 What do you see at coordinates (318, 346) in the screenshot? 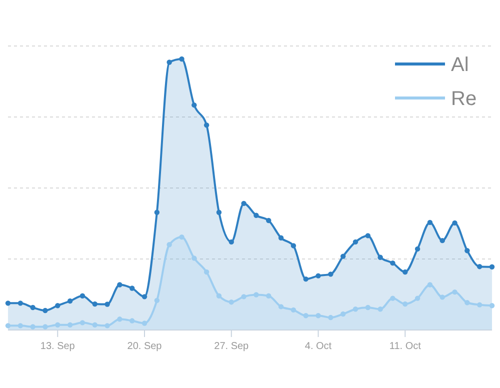
I see `x-tick-label: 4. Oct` at bounding box center [318, 346].